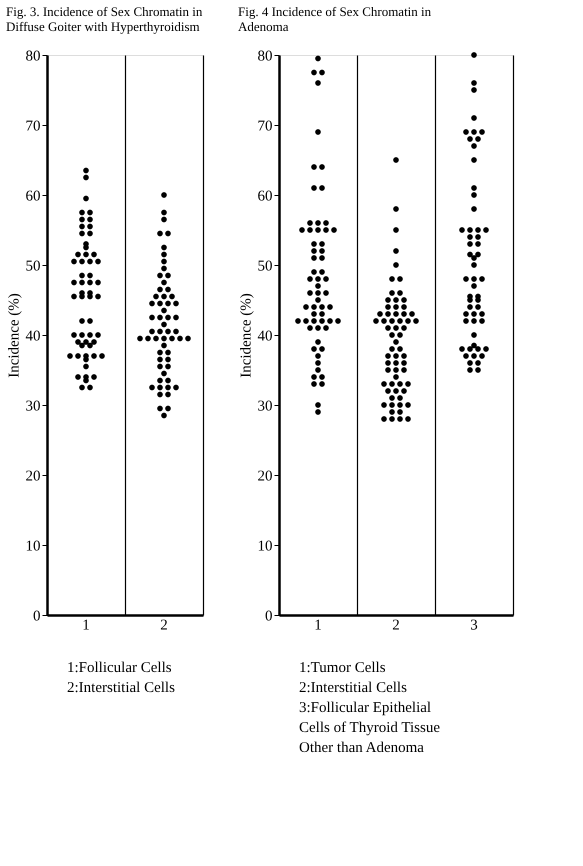  What do you see at coordinates (119, 668) in the screenshot?
I see `text: 1:Follicular Cells` at bounding box center [119, 668].